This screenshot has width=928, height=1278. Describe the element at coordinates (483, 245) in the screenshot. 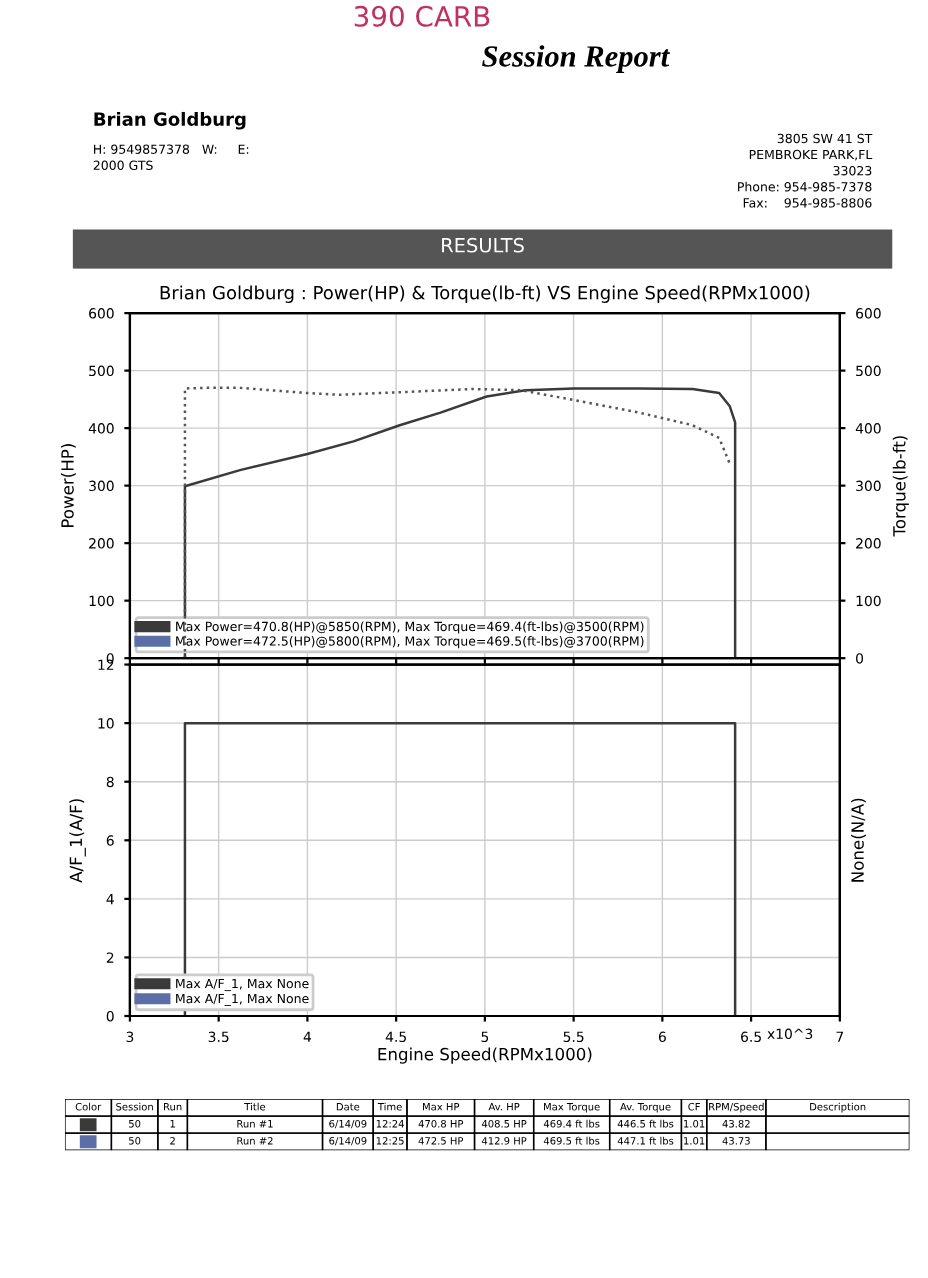

I see `text: RESULTS` at that location.